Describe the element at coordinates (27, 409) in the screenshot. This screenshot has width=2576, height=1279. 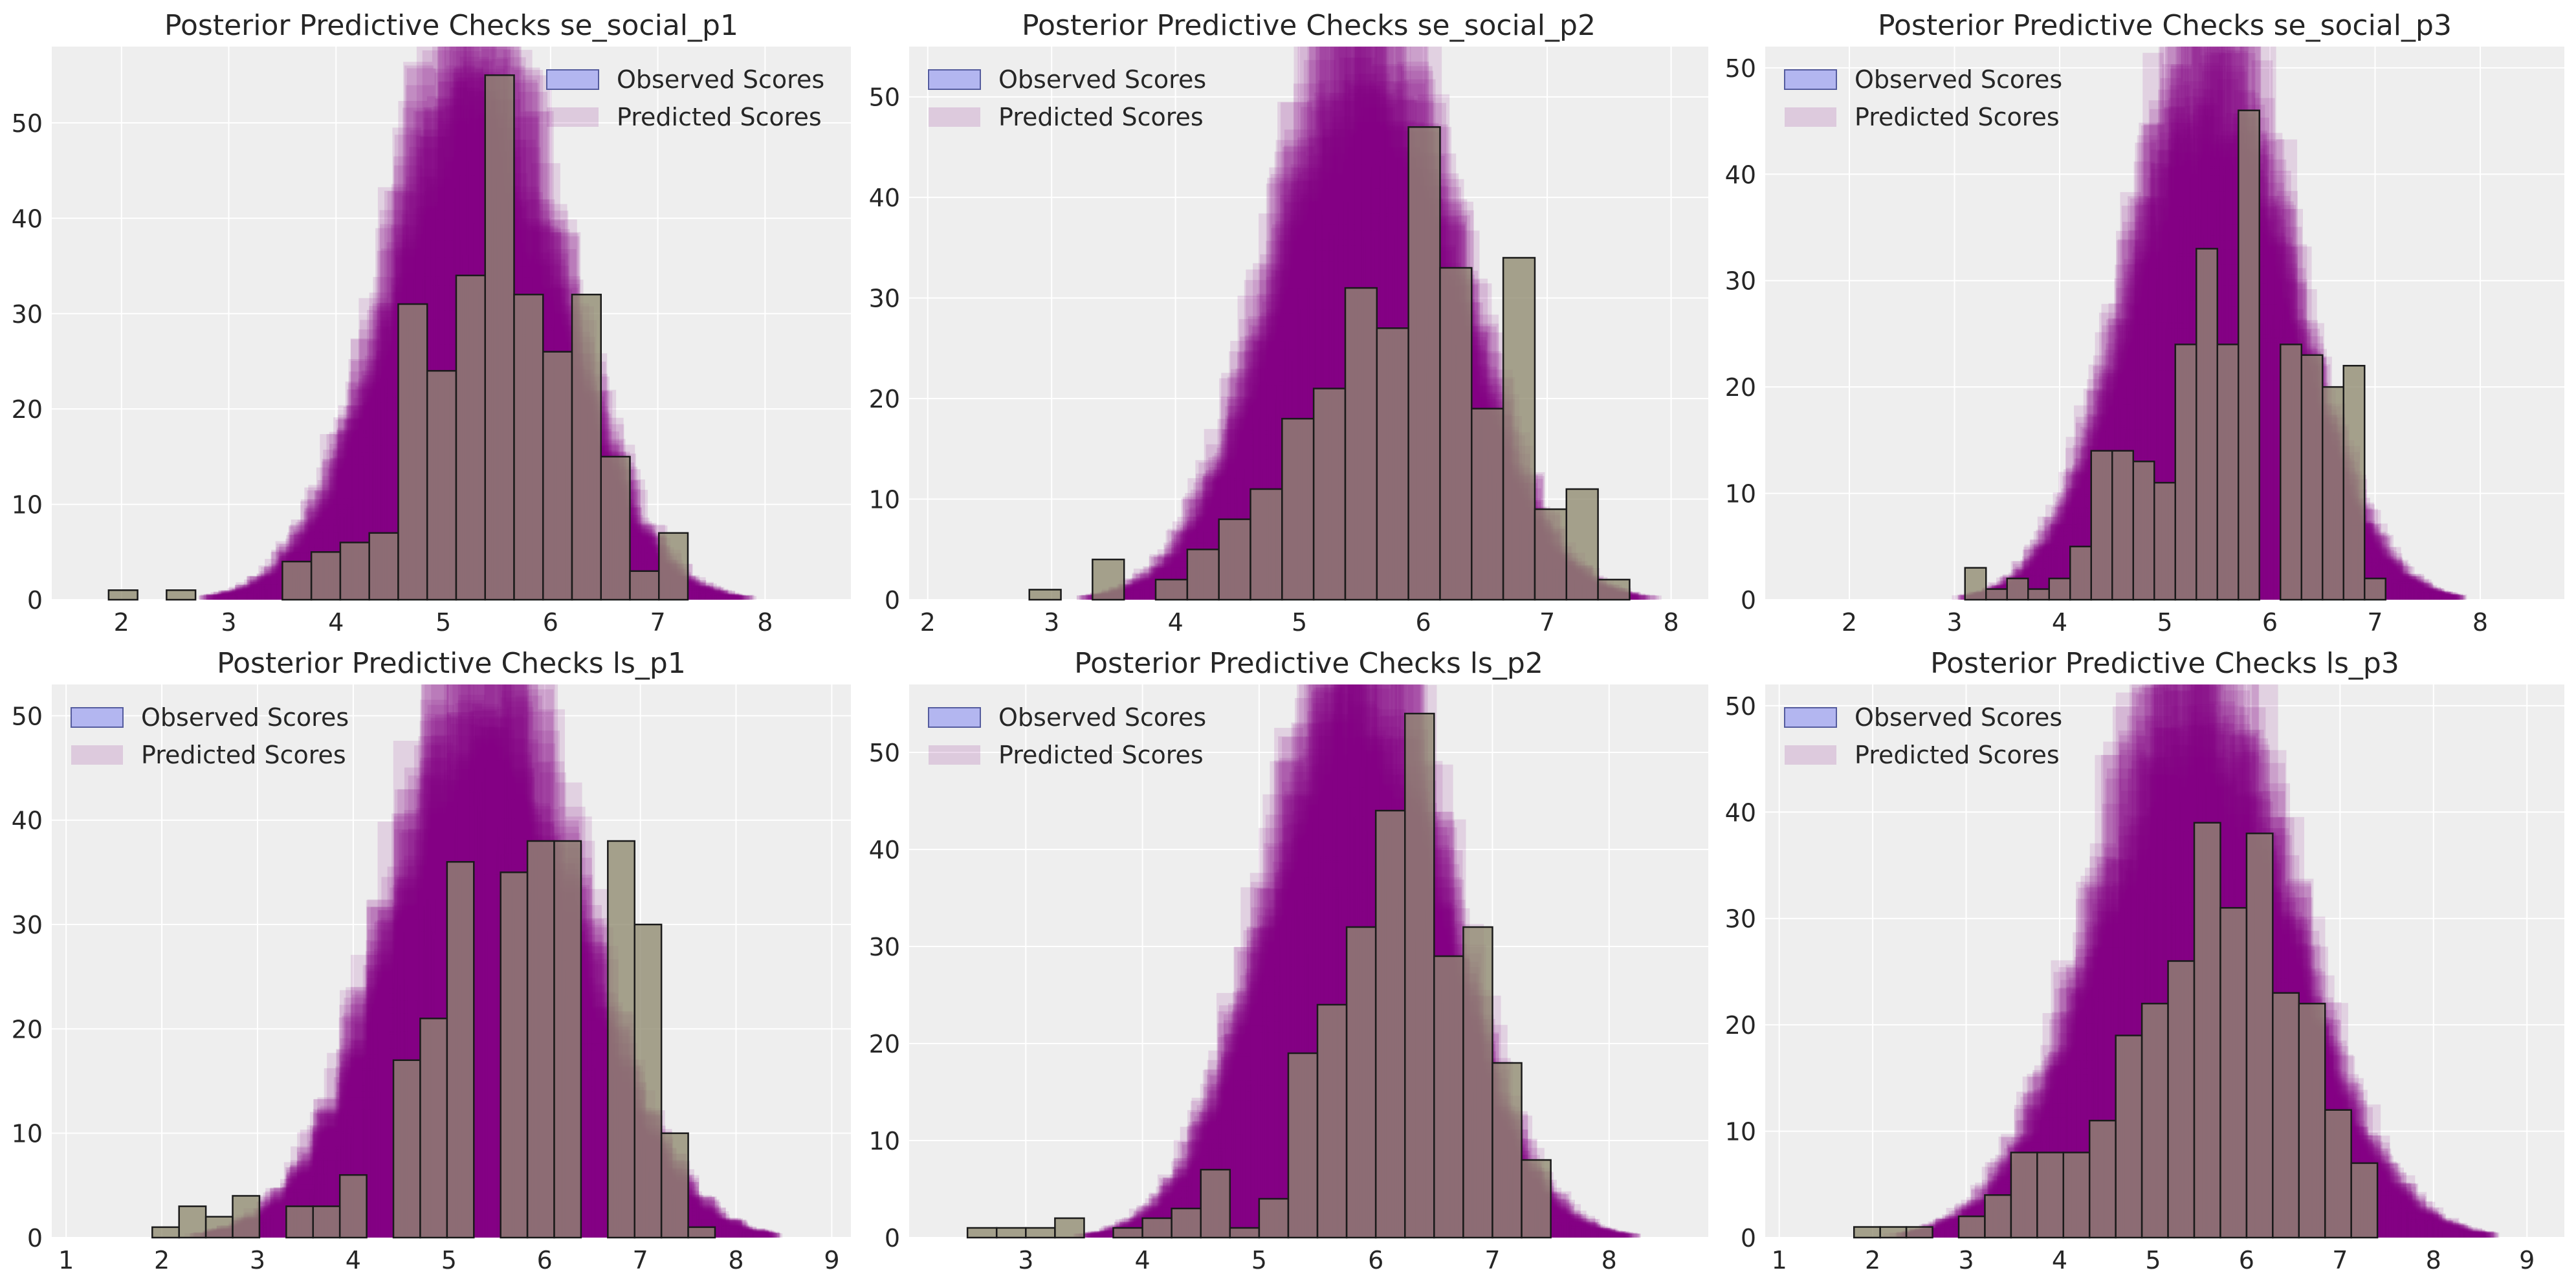
I see `y-tick-label: 20` at that location.